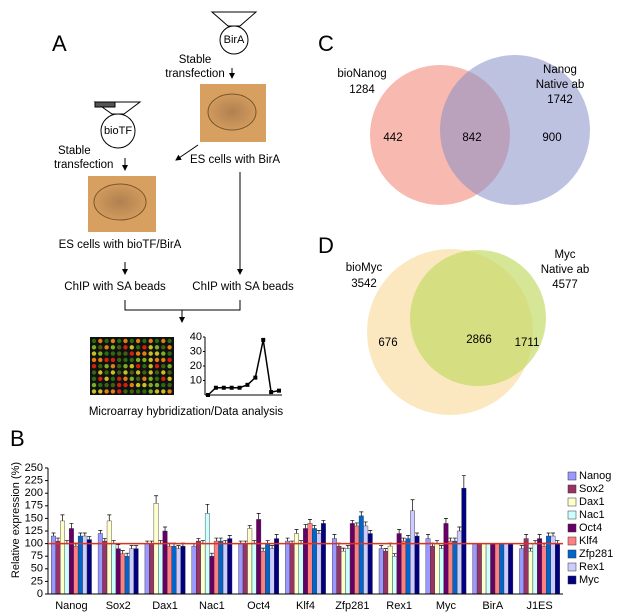 The width and height of the screenshot is (620, 616). What do you see at coordinates (71, 606) in the screenshot?
I see `x-tick-label: Nanog` at bounding box center [71, 606].